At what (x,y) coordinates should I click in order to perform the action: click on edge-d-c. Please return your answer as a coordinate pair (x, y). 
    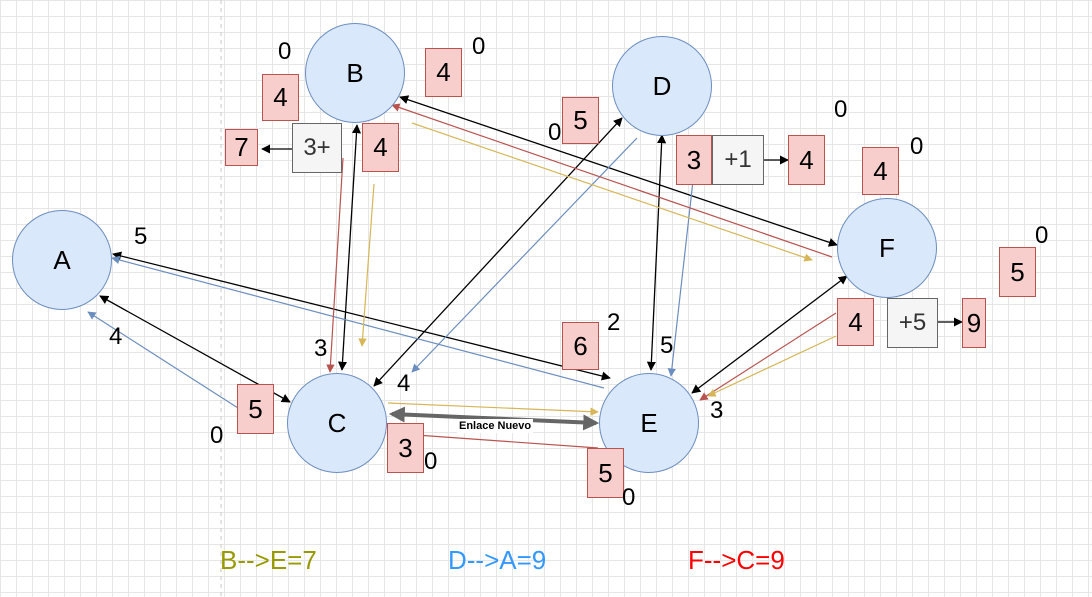
    Looking at the image, I should click on (498, 252).